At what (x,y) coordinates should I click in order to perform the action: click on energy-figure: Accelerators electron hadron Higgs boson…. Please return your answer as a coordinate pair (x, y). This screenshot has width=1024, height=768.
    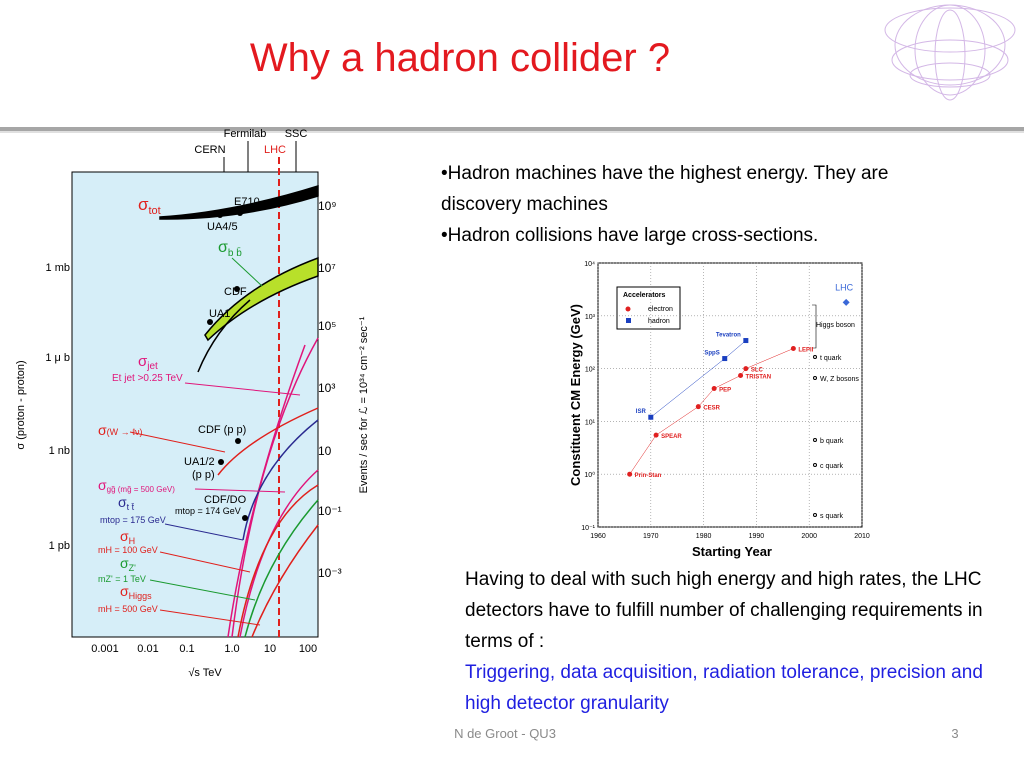
    Looking at the image, I should click on (719, 410).